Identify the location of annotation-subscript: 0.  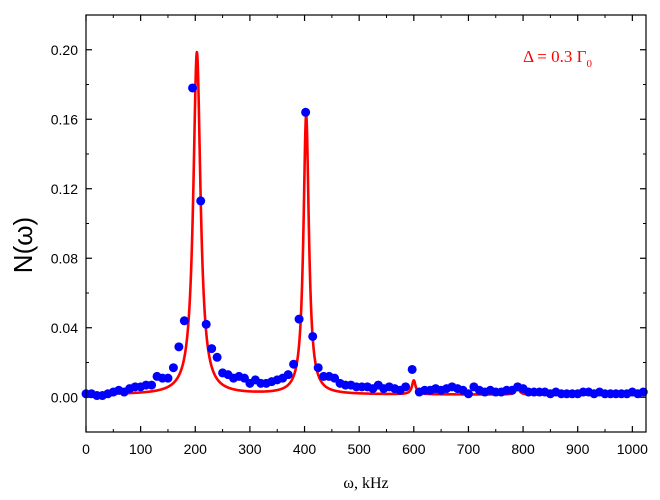
(589, 64).